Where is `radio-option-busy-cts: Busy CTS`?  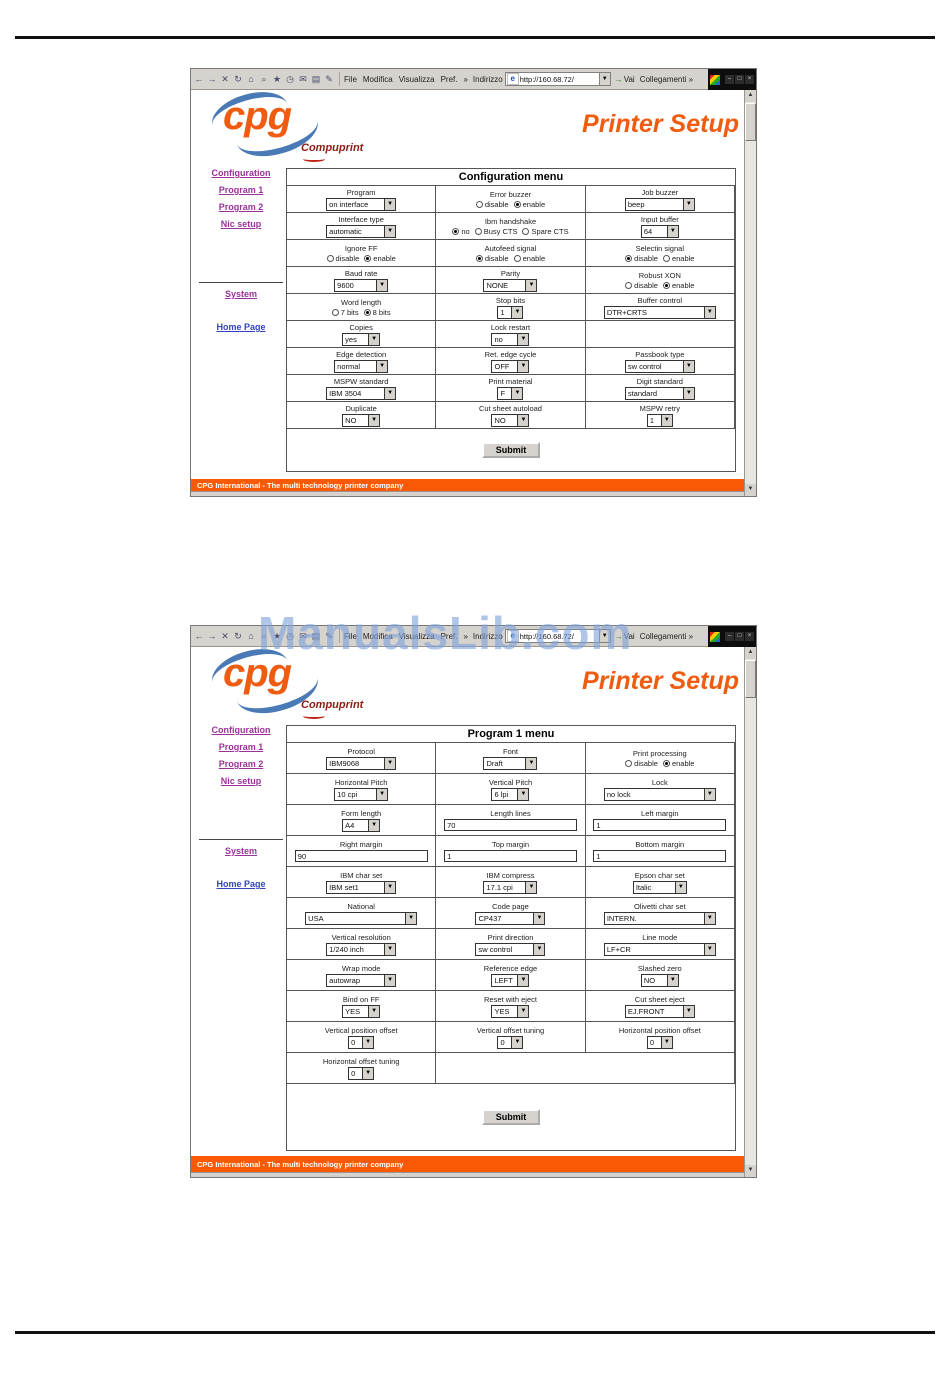 radio-option-busy-cts: Busy CTS is located at coordinates (495, 231).